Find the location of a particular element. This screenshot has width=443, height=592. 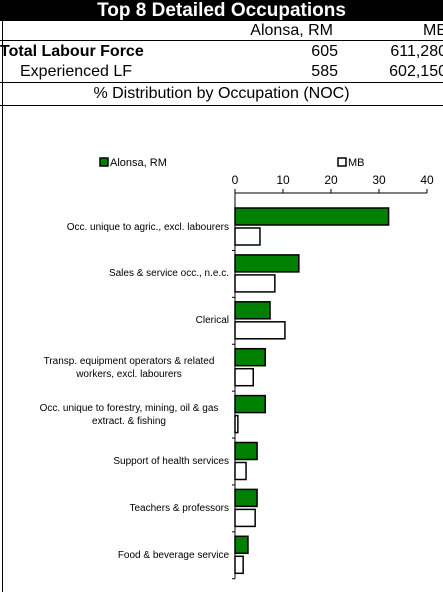

row-label: Total Labour Force is located at coordinates (72, 51).